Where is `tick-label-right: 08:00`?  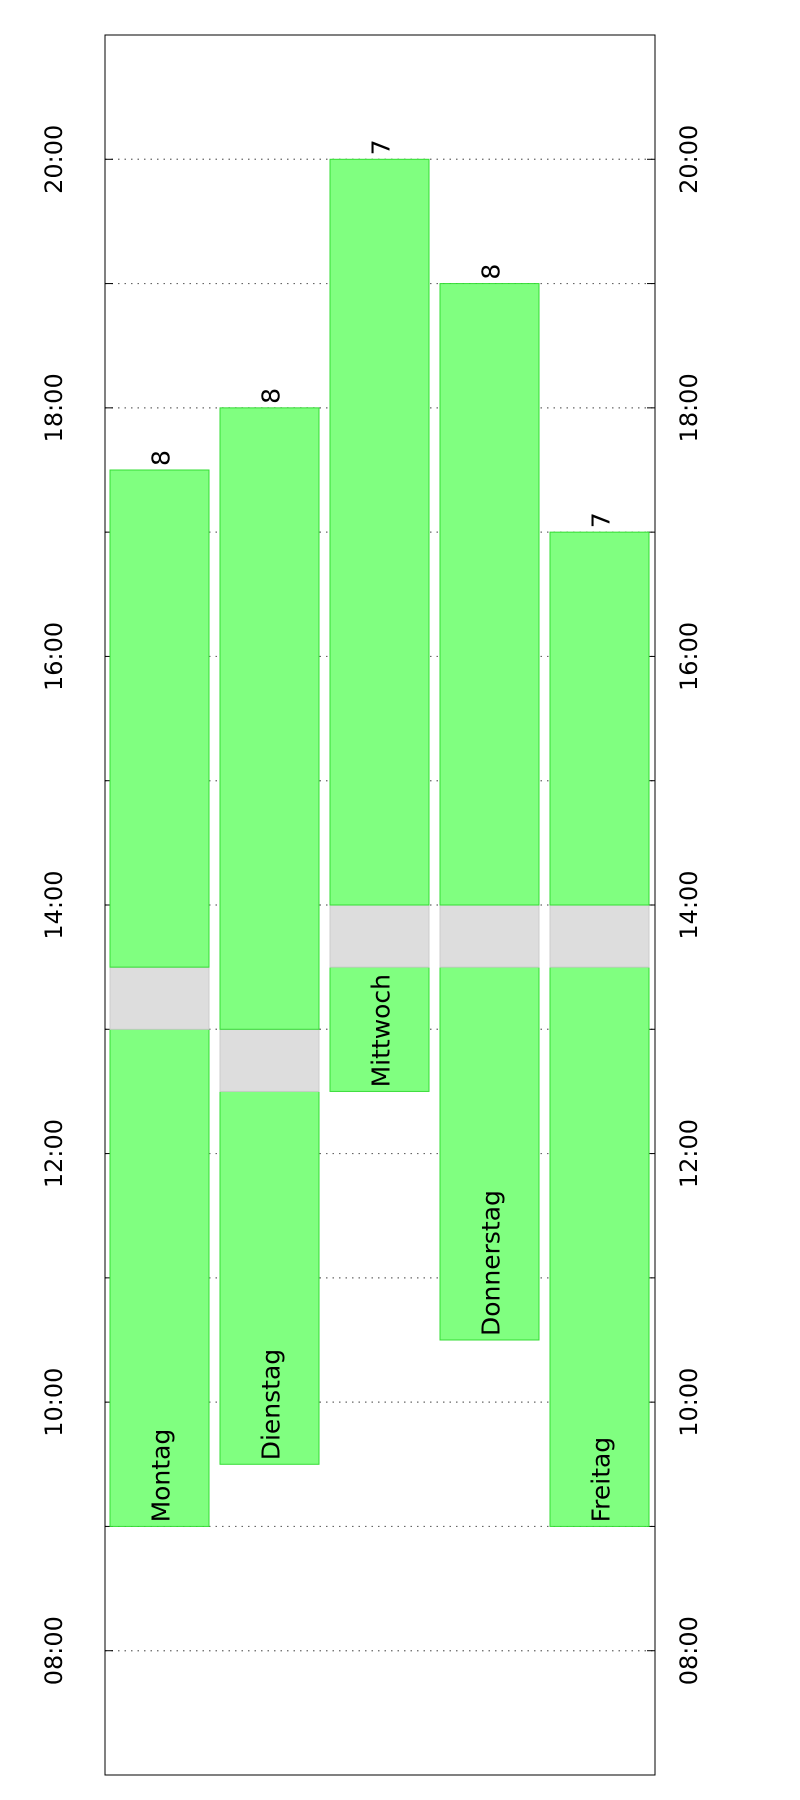 tick-label-right: 08:00 is located at coordinates (689, 1650).